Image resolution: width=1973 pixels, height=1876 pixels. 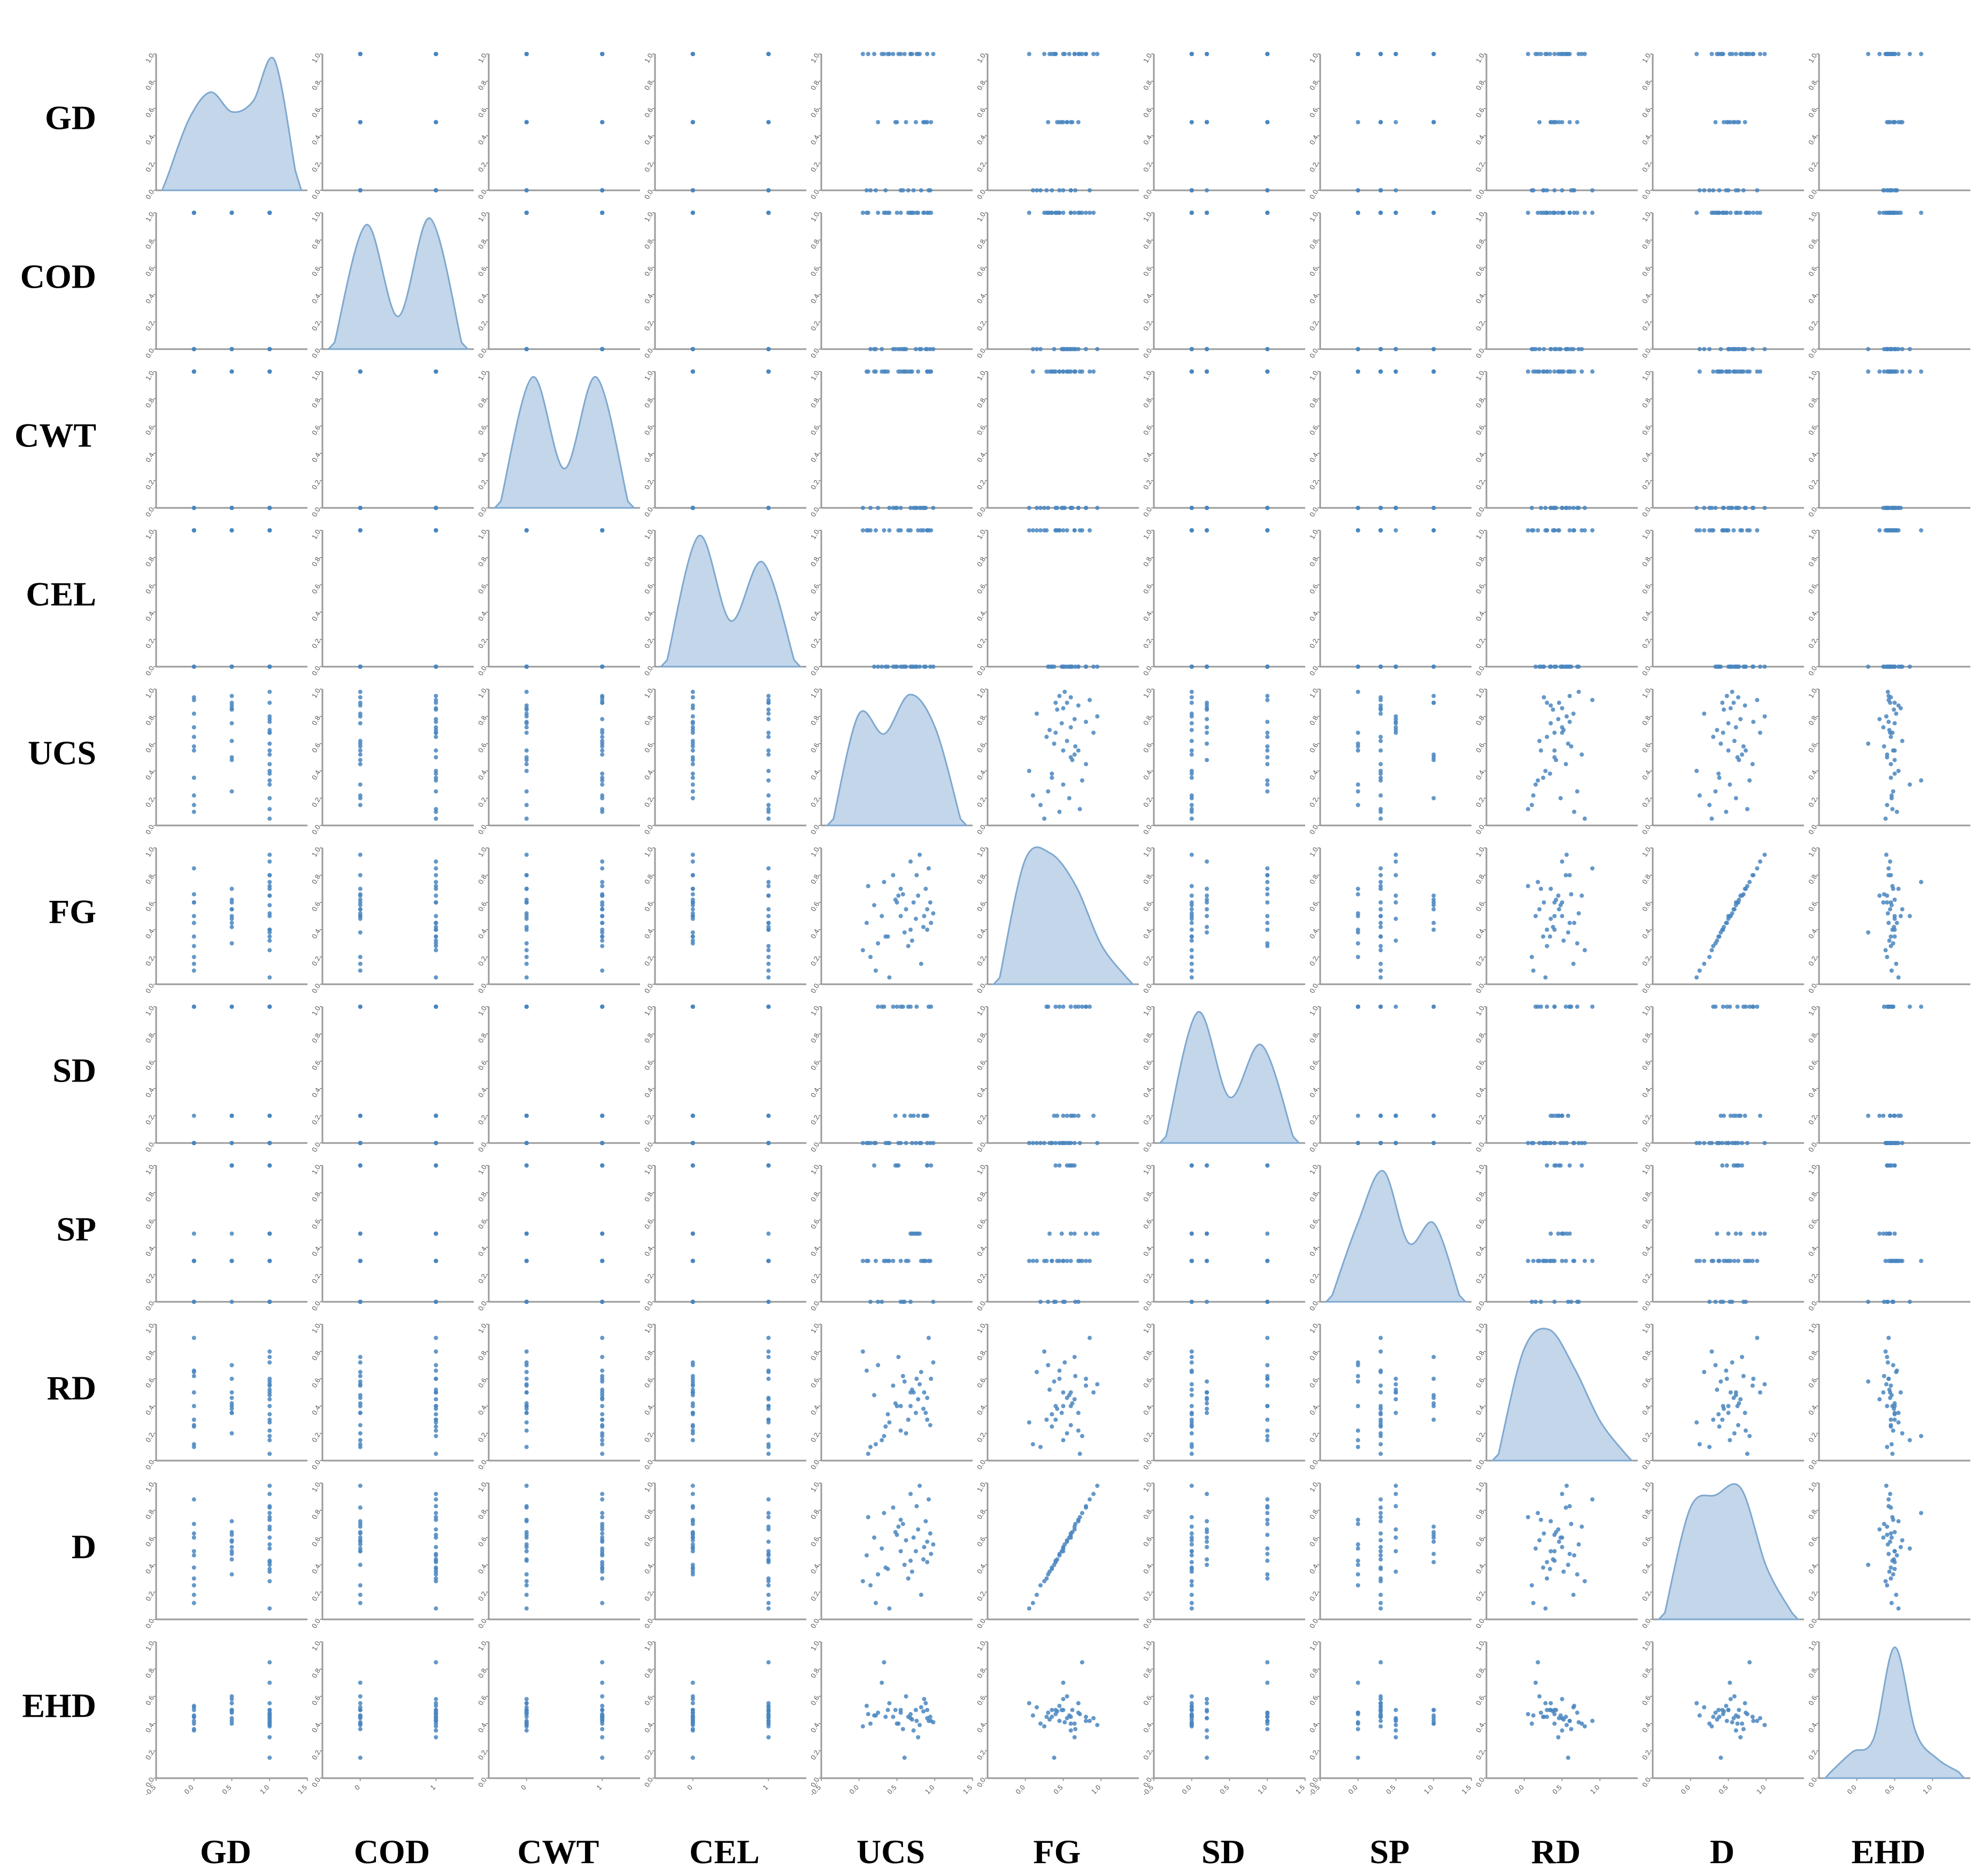 I want to click on panel-ucs-vs-ucs: 0.00.20.40.60.81.0, so click(x=891, y=761).